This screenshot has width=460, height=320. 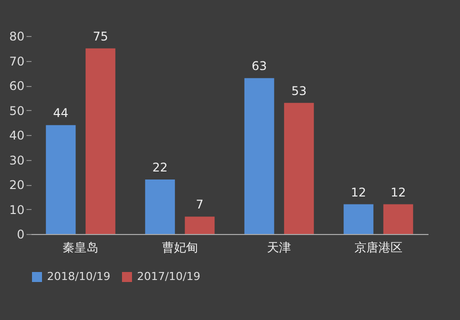 What do you see at coordinates (16, 185) in the screenshot?
I see `y-tick-label: 20` at bounding box center [16, 185].